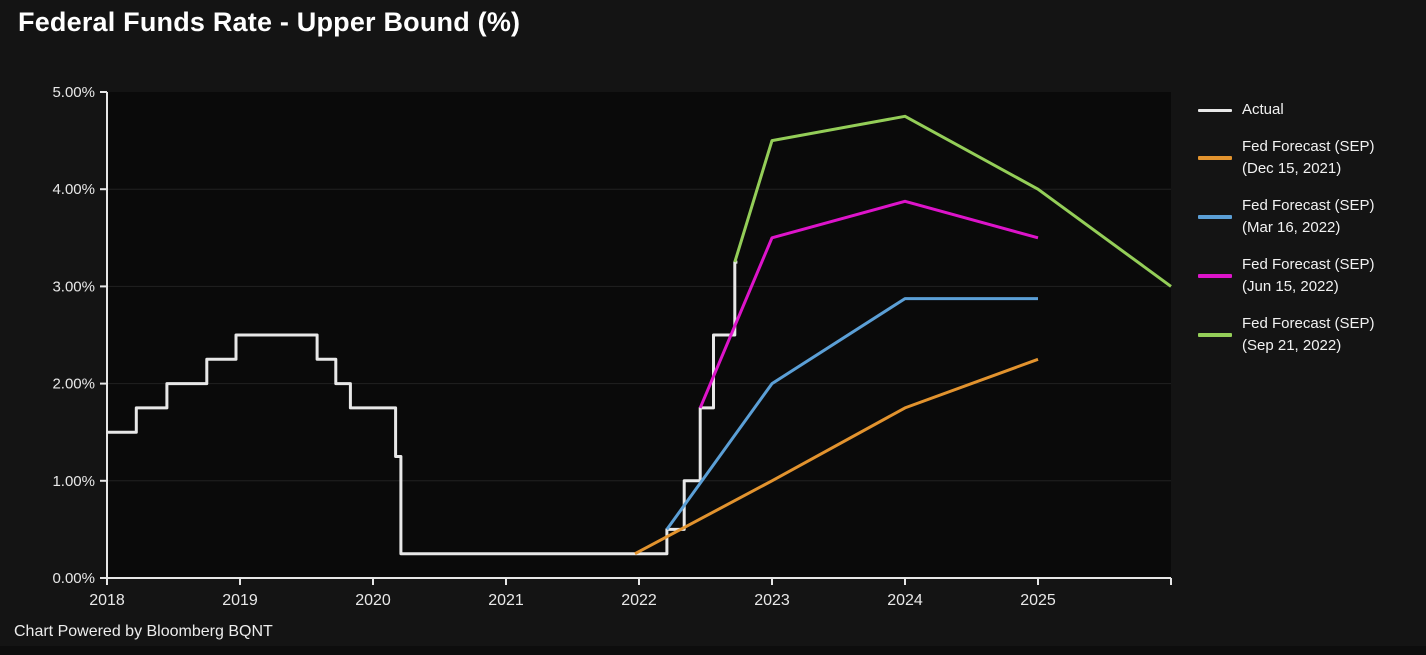  Describe the element at coordinates (1290, 286) in the screenshot. I see `legend-label-line: (Jun 15, 2022)` at that location.